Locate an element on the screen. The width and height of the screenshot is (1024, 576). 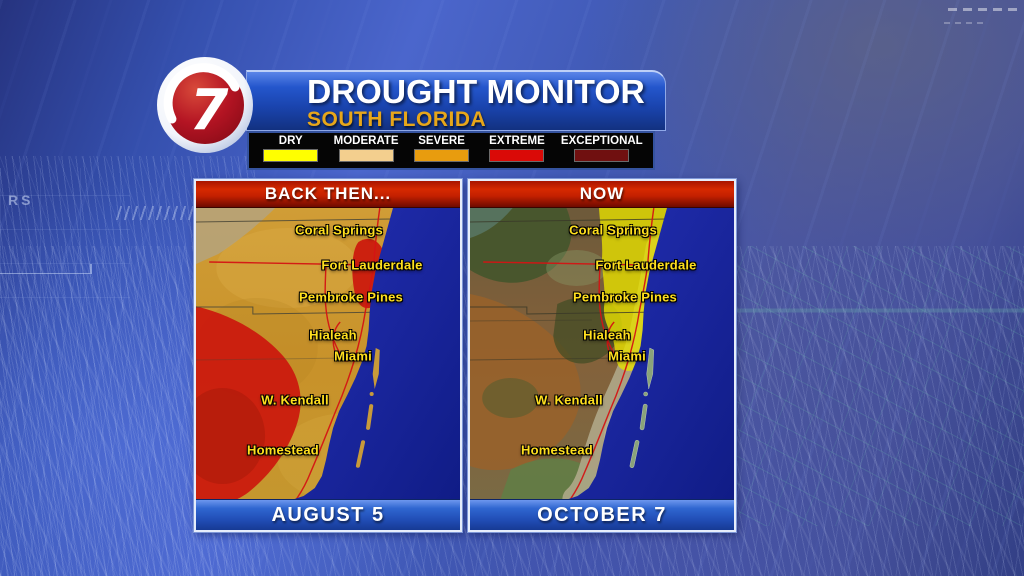
legend-label: MODERATE is located at coordinates (366, 141).